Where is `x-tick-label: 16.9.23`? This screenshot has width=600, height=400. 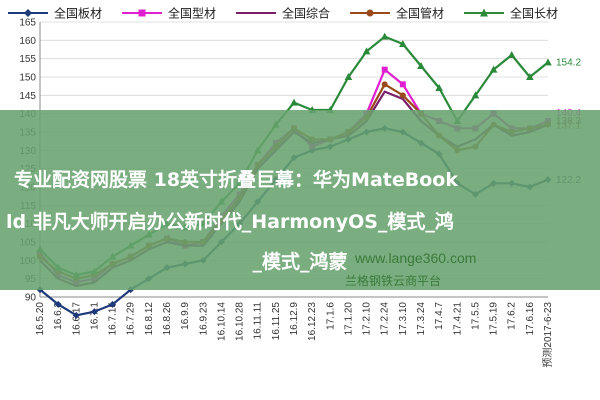 x-tick-label: 16.9.23 is located at coordinates (203, 319).